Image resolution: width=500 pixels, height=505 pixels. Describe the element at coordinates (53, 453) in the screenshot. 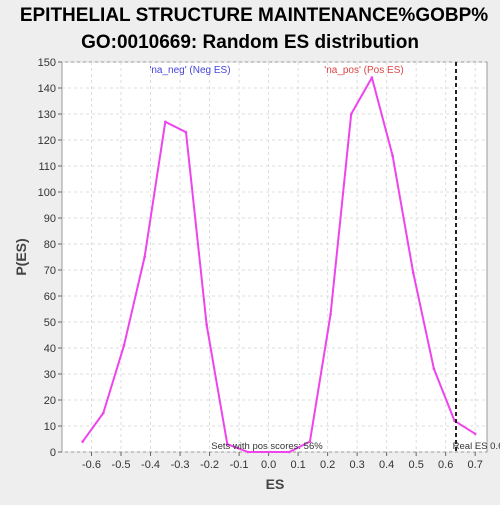

I see `y-tick-label: 0` at that location.